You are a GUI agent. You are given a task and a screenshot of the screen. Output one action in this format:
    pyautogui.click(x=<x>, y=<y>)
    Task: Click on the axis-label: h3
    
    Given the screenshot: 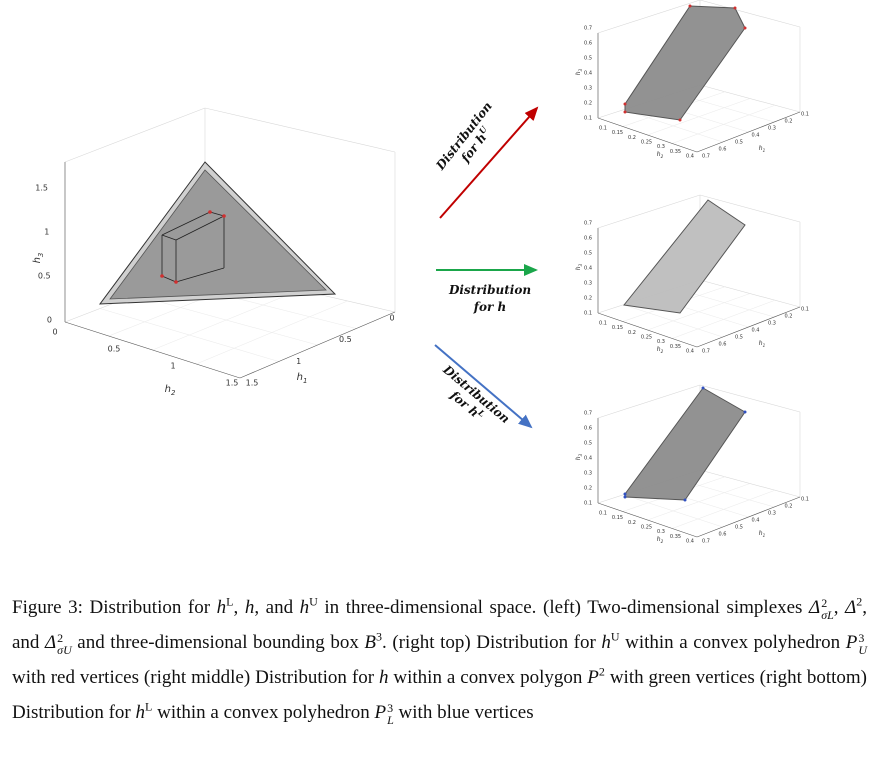 What is the action you would take?
    pyautogui.click(x=38, y=258)
    